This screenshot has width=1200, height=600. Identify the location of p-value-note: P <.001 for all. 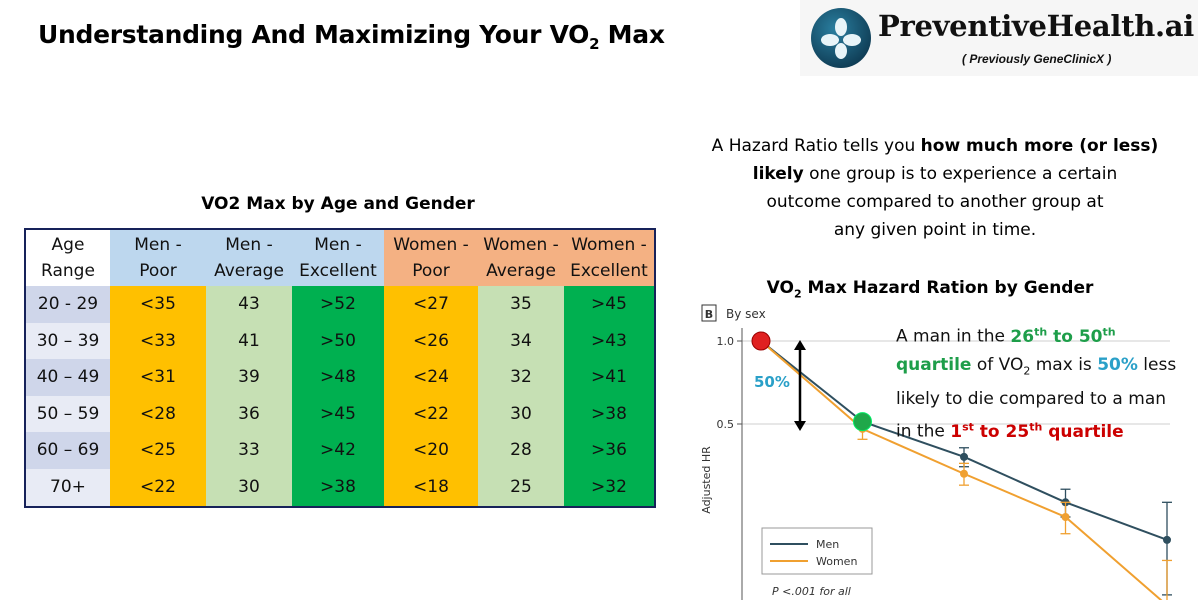
(811, 591).